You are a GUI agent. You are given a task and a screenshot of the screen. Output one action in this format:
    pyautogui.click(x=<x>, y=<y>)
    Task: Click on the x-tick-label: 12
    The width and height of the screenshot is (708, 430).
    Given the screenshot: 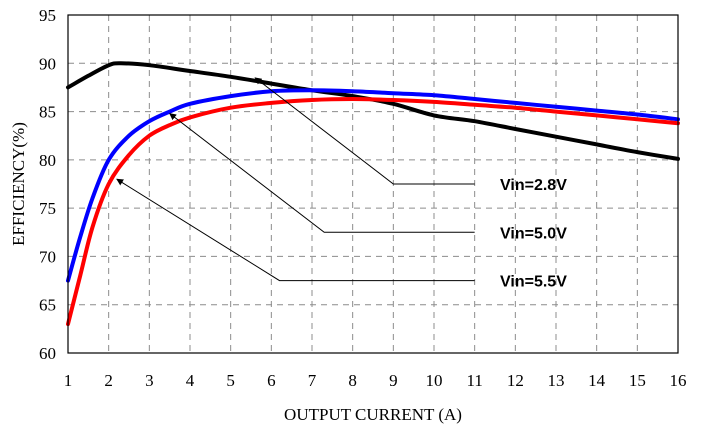 What is the action you would take?
    pyautogui.click(x=515, y=380)
    